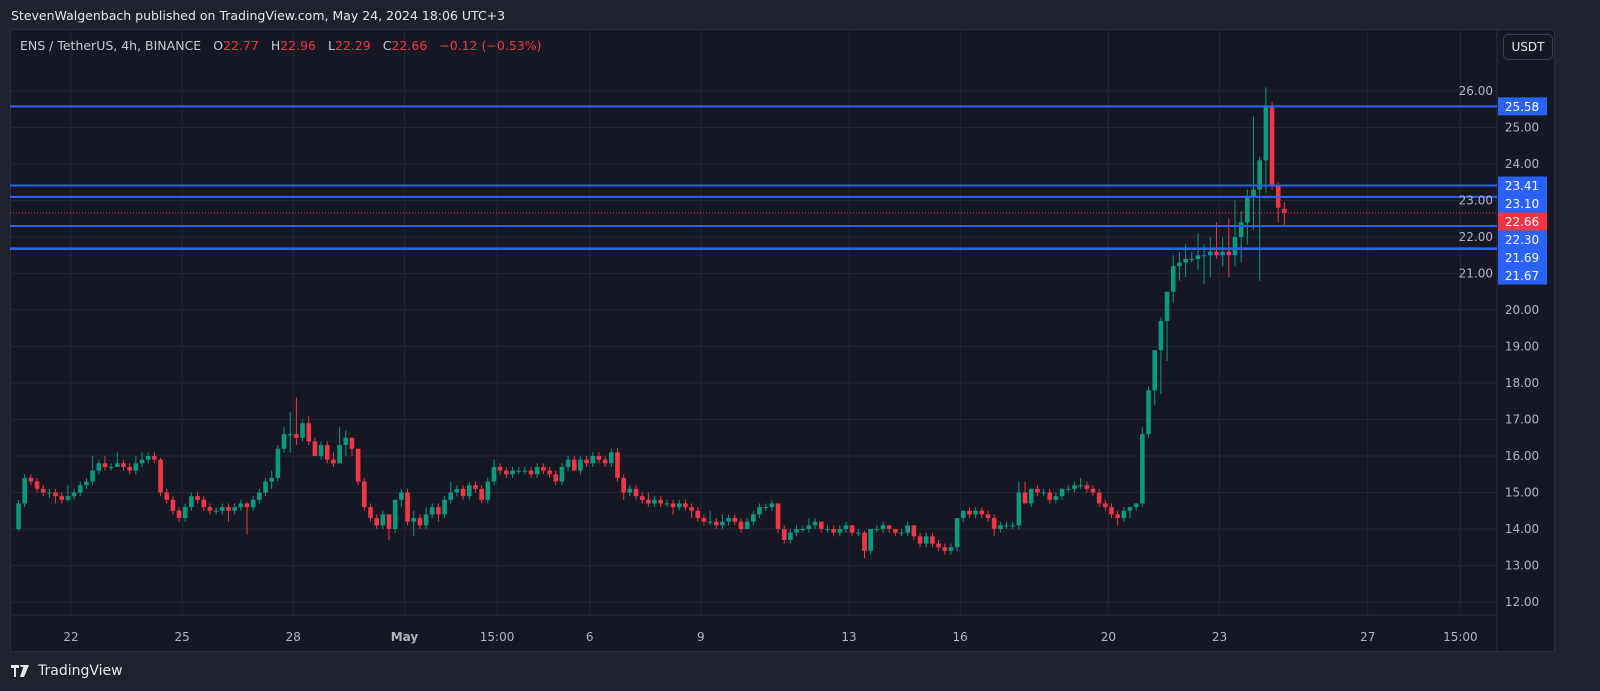 The height and width of the screenshot is (691, 1600). I want to click on time-tick-label: 15:00, so click(497, 637).